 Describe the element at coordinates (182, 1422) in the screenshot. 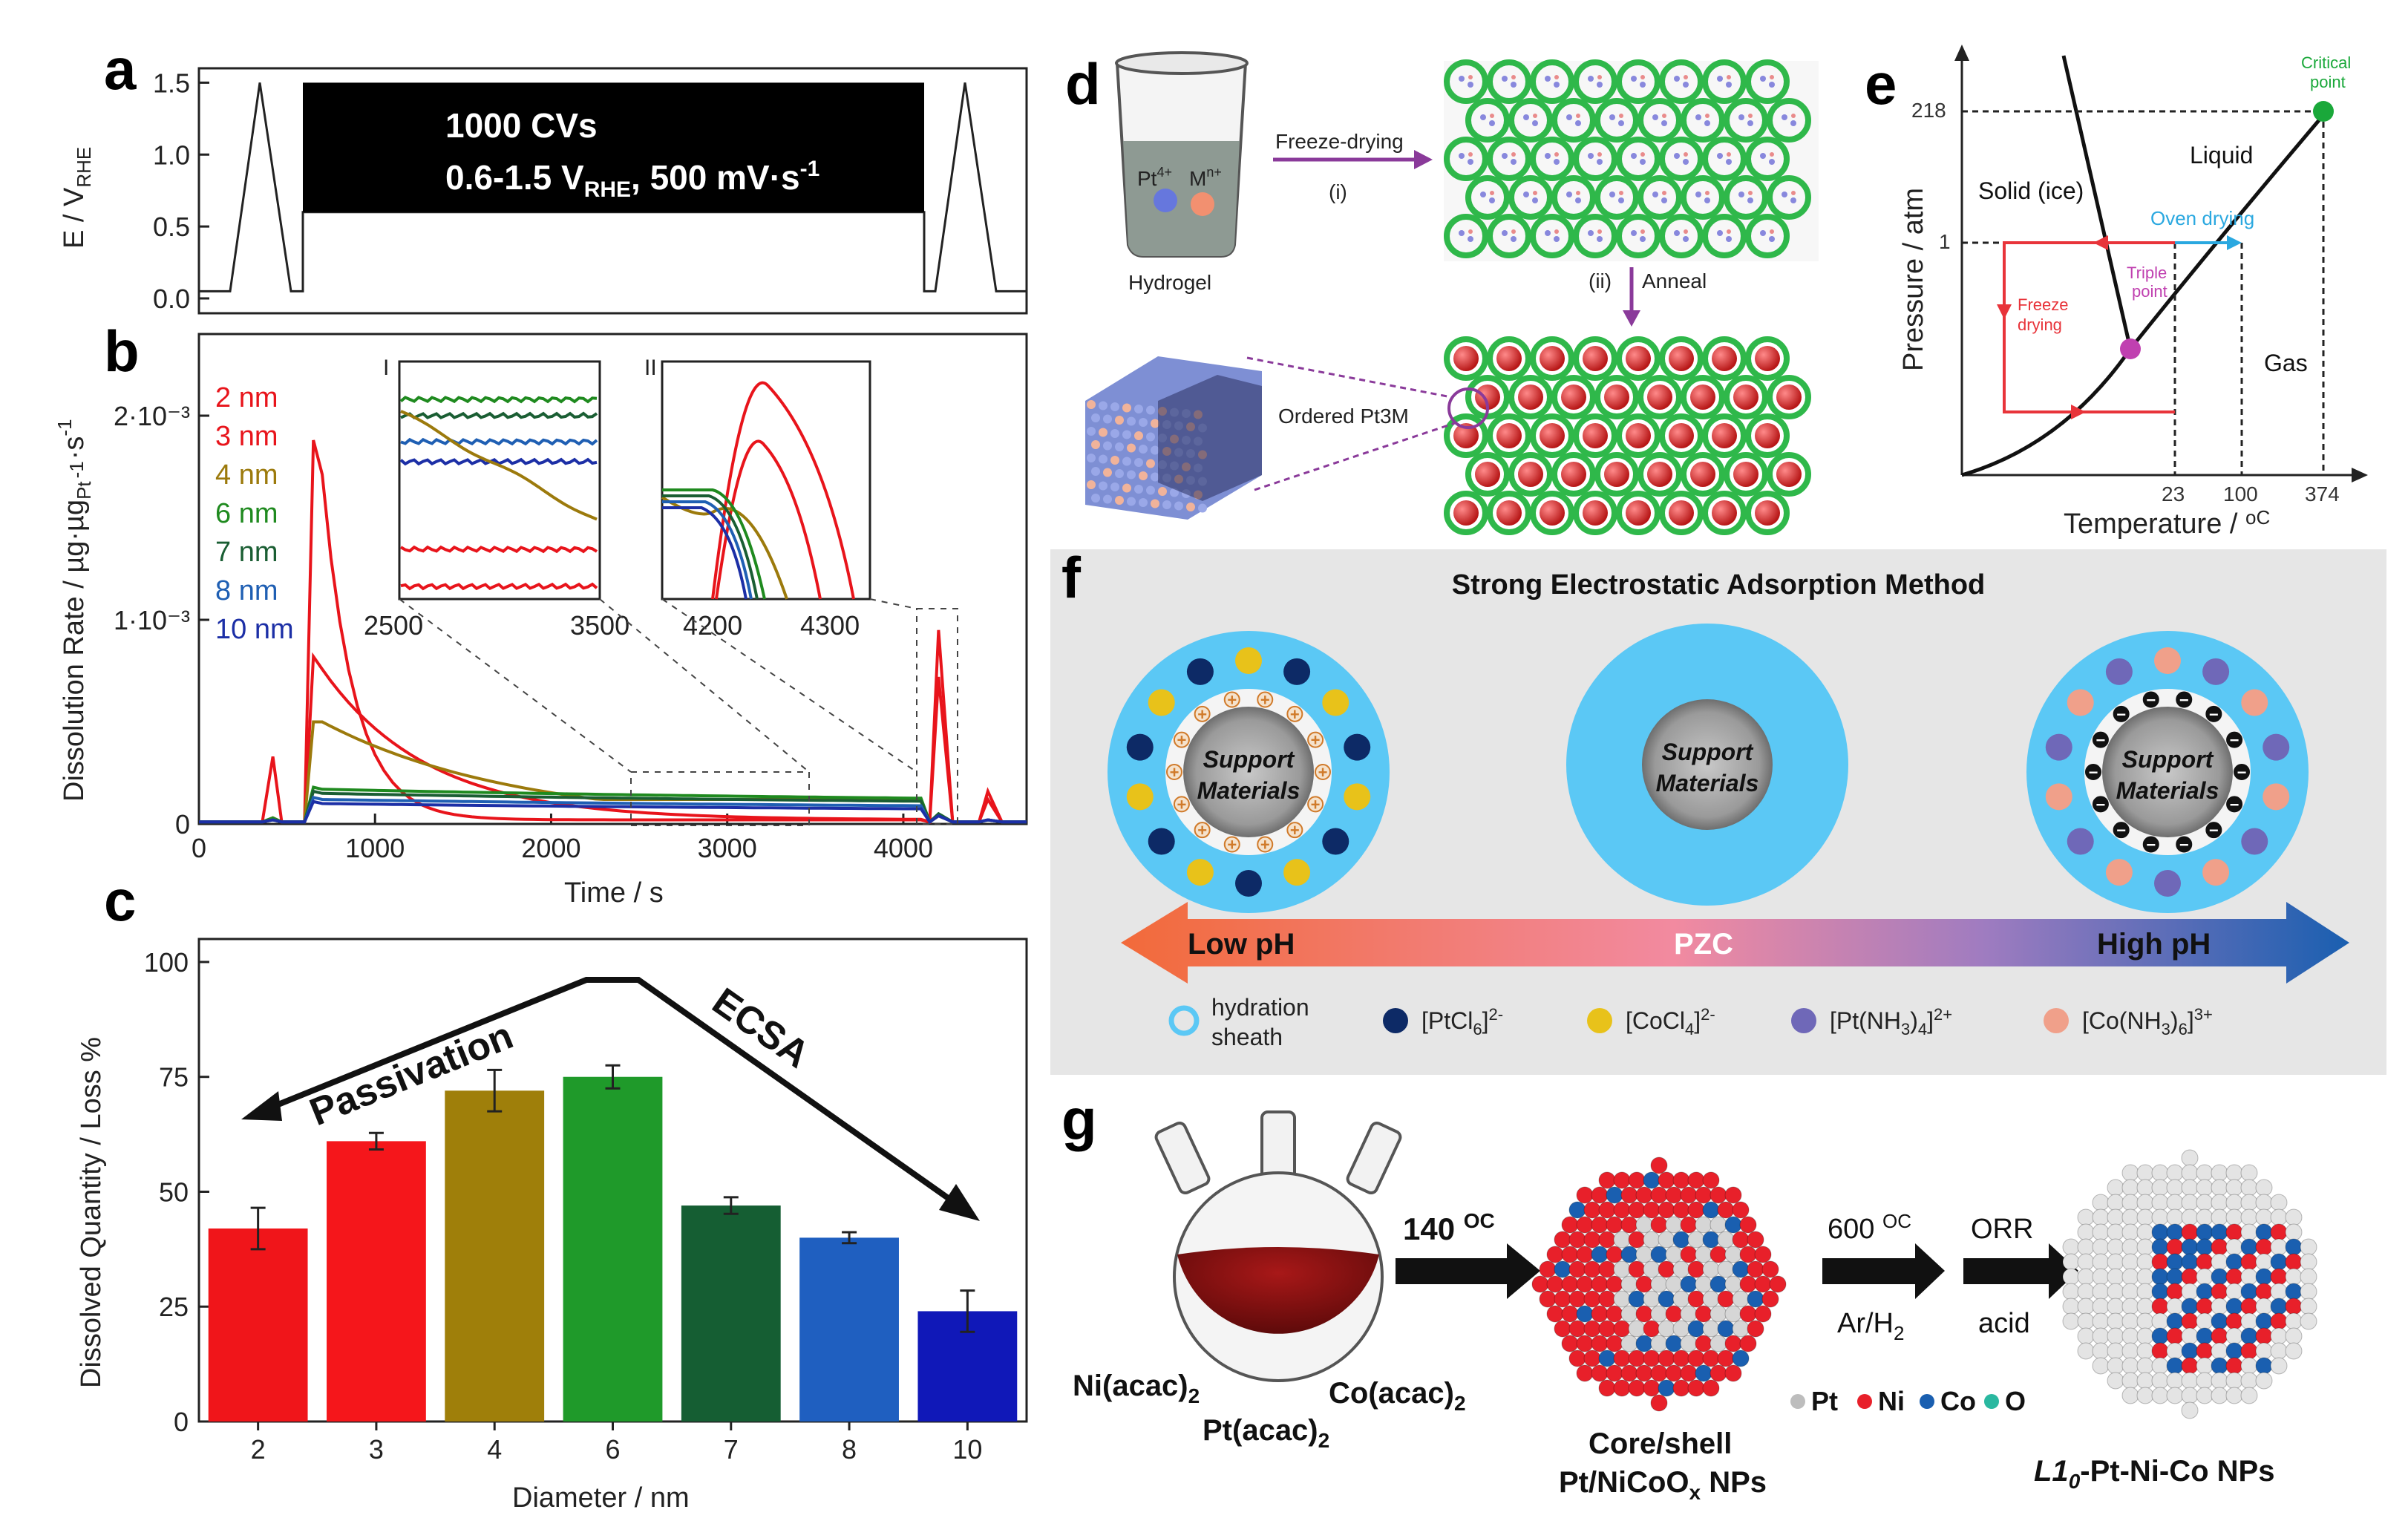

I see `c-ytick-label: 0` at that location.